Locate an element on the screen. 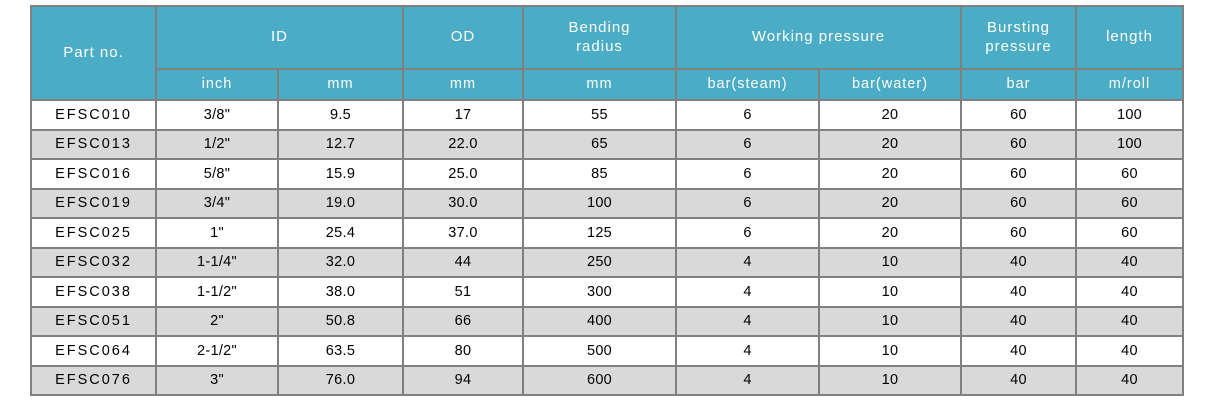 This screenshot has width=1209, height=407. value-cell: 1-1/4" is located at coordinates (217, 262).